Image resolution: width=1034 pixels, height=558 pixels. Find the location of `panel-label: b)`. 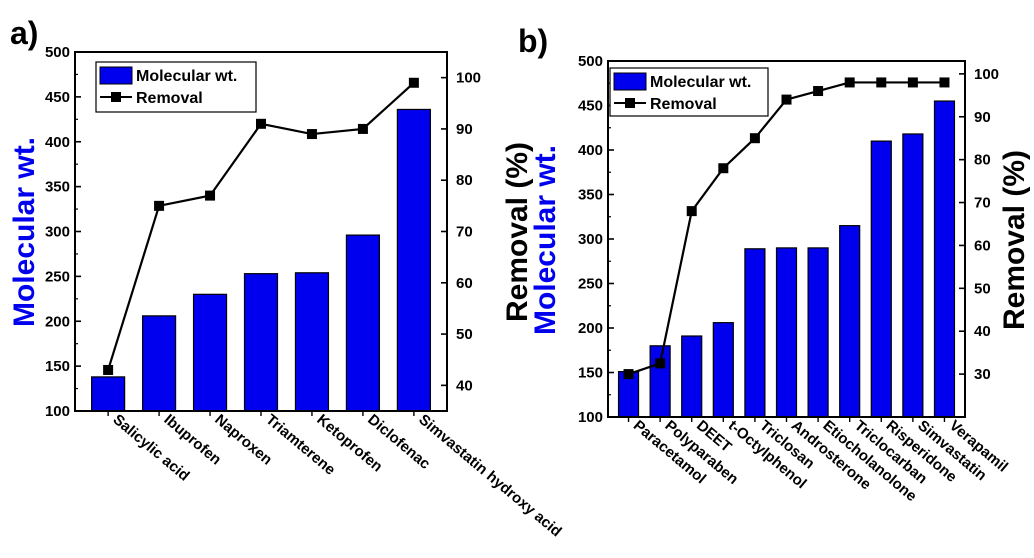

panel-label: b) is located at coordinates (533, 41).